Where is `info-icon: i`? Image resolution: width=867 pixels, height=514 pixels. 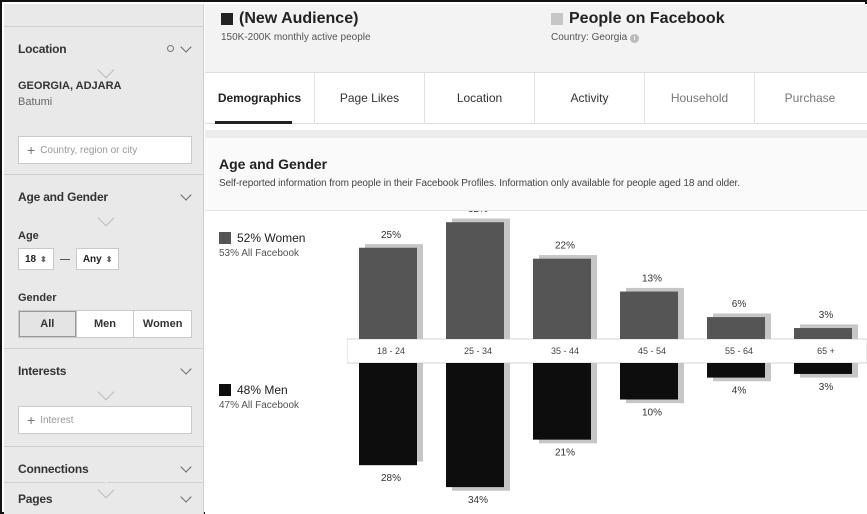
info-icon: i is located at coordinates (635, 38).